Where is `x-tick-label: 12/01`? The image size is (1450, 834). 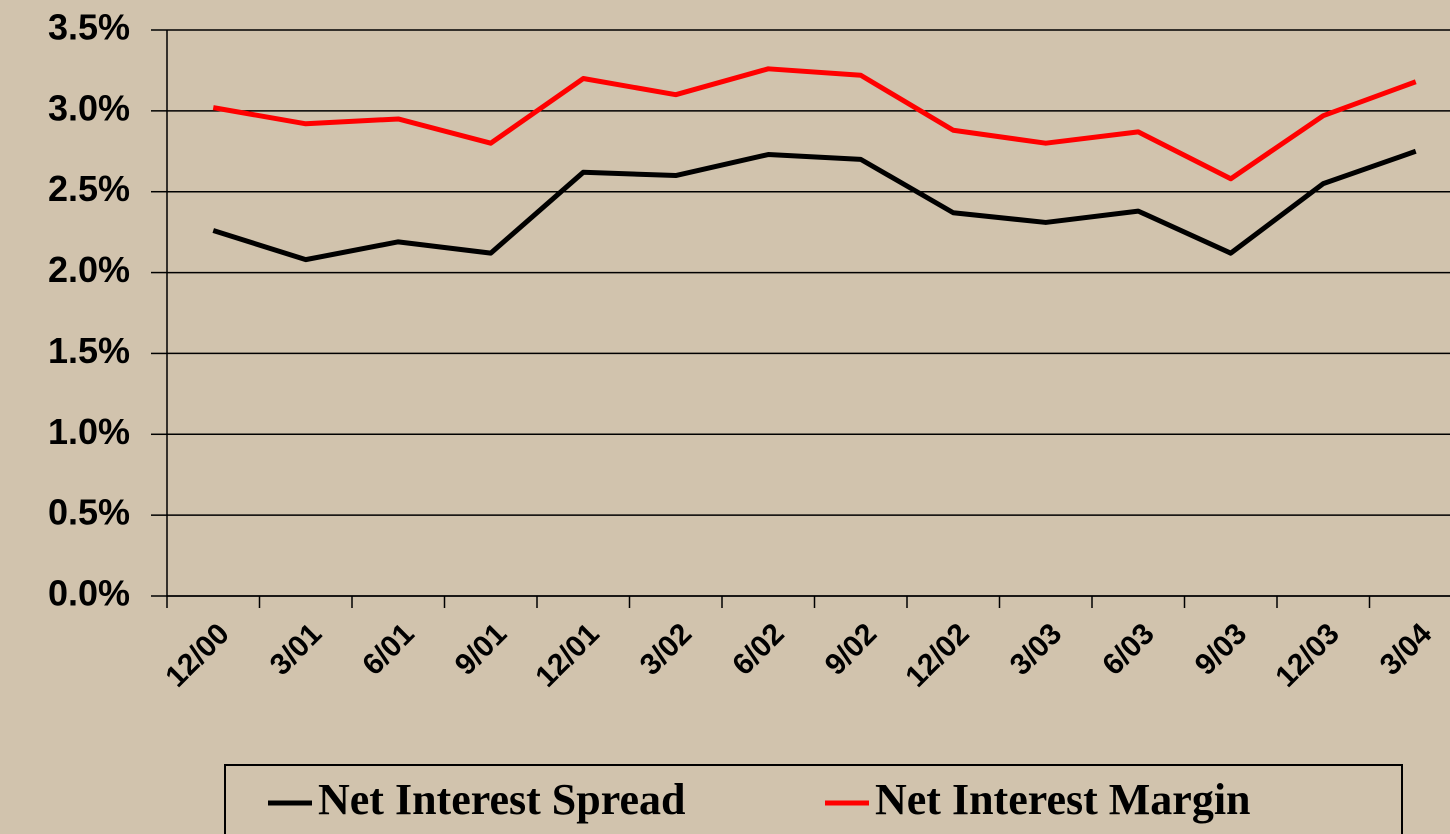
x-tick-label: 12/01 is located at coordinates (567, 655).